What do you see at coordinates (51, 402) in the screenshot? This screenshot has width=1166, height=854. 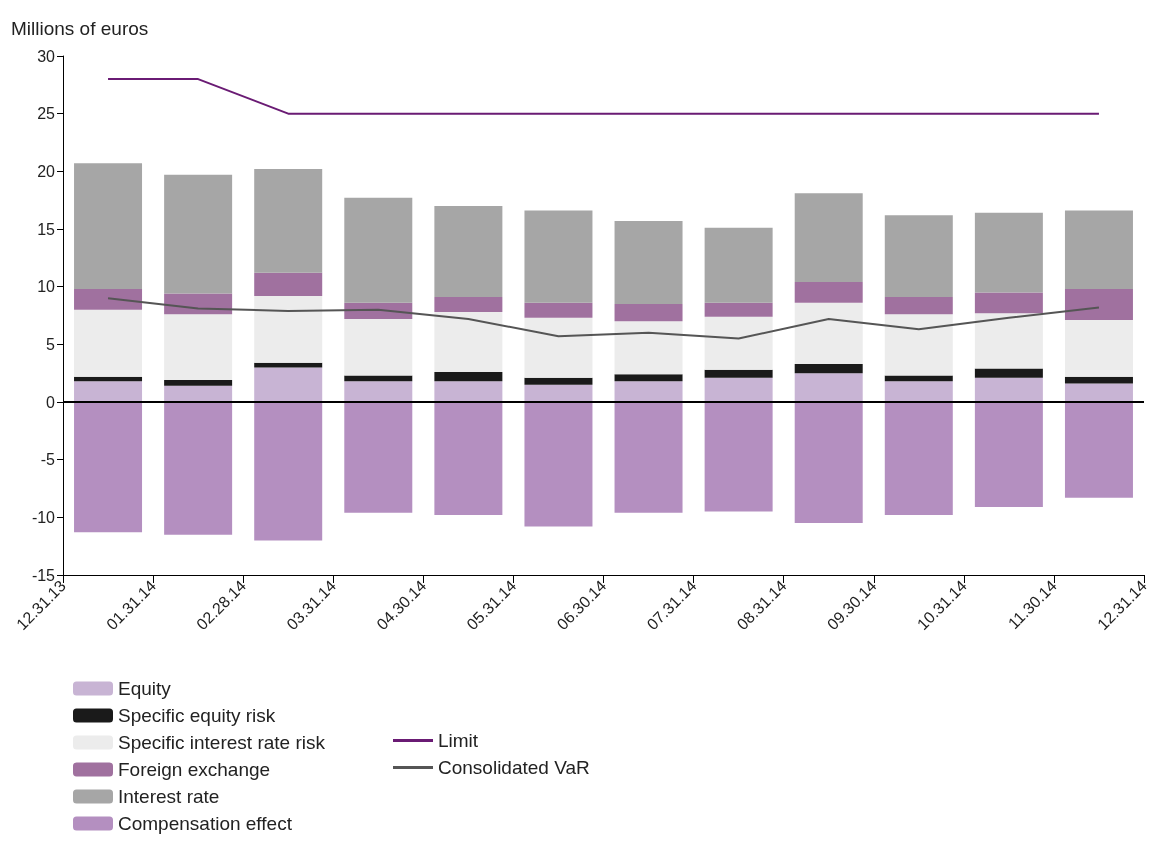 I see `y-tick-label: 0` at bounding box center [51, 402].